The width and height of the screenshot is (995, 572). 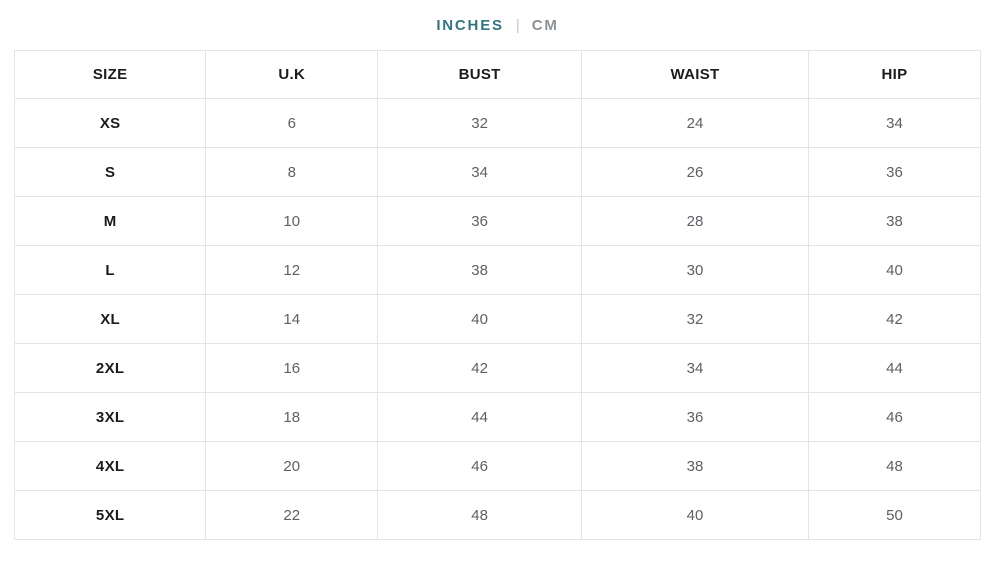 What do you see at coordinates (695, 123) in the screenshot?
I see `waist-cell: 24` at bounding box center [695, 123].